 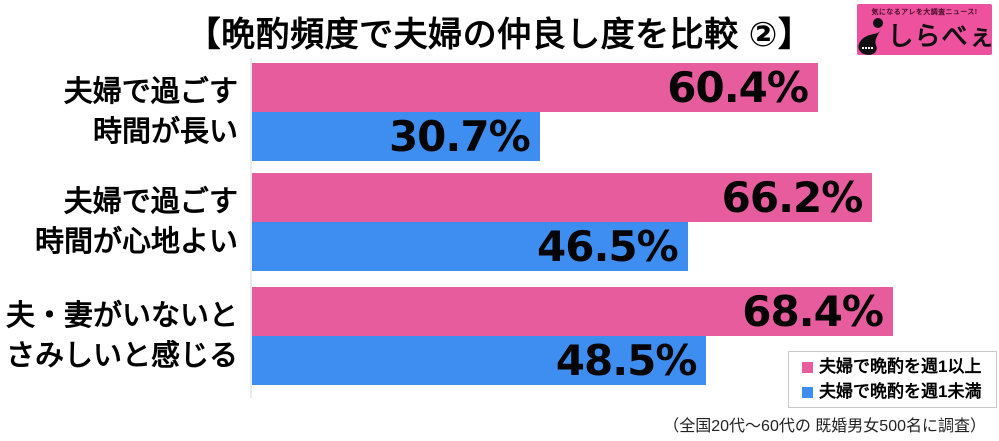 I want to click on legend-item-weekly-plus: 夫婦で晩酌を週1以上, so click(x=899, y=367).